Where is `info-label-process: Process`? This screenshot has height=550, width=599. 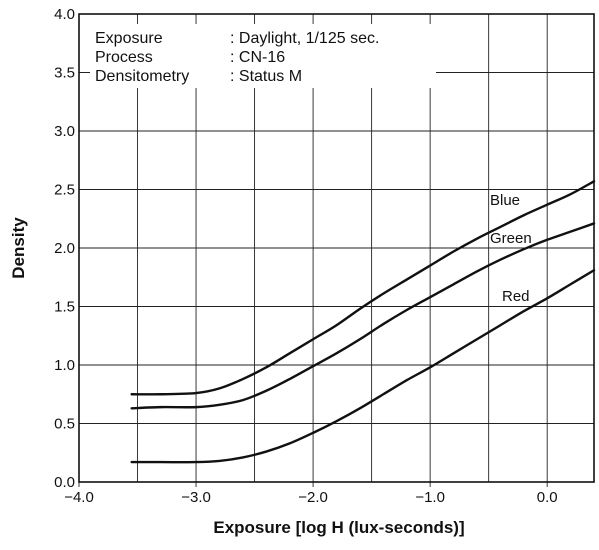
info-label-process: Process is located at coordinates (124, 57).